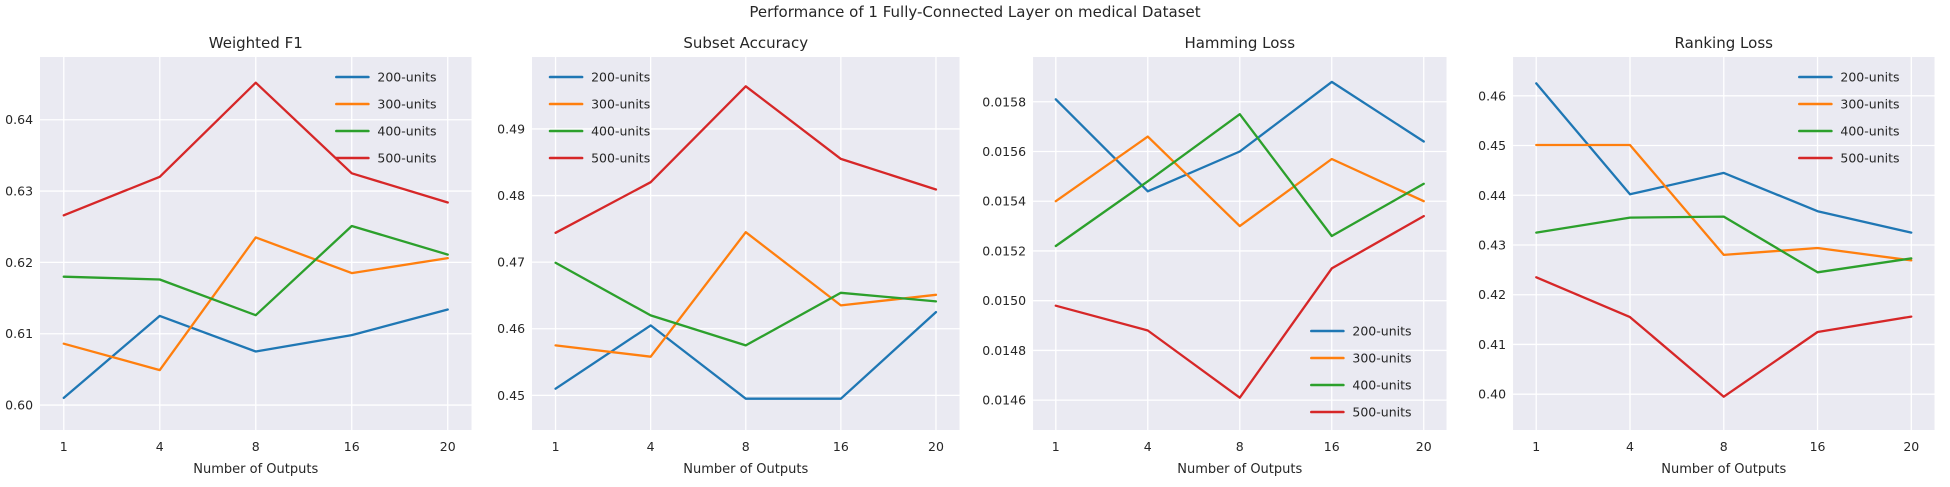 The width and height of the screenshot is (1950, 487). Describe the element at coordinates (1723, 43) in the screenshot. I see `subplot-title: Ranking Loss` at that location.